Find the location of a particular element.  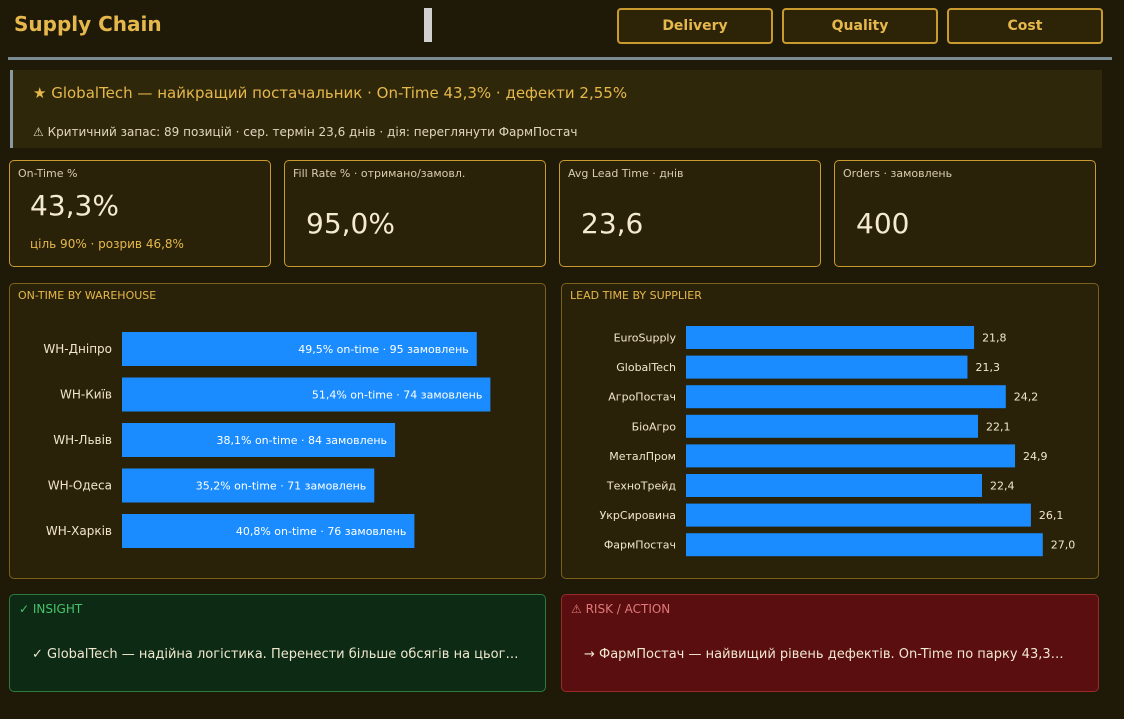

nav-quality-button: Quality is located at coordinates (860, 26).